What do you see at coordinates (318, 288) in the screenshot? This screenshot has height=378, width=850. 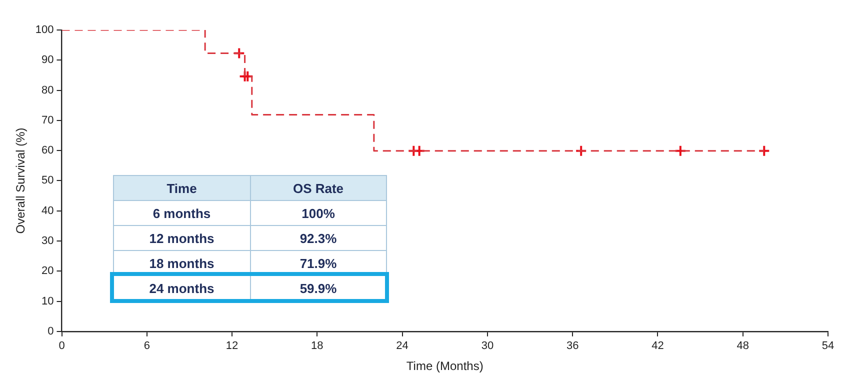 I see `annotation: 59.9%` at bounding box center [318, 288].